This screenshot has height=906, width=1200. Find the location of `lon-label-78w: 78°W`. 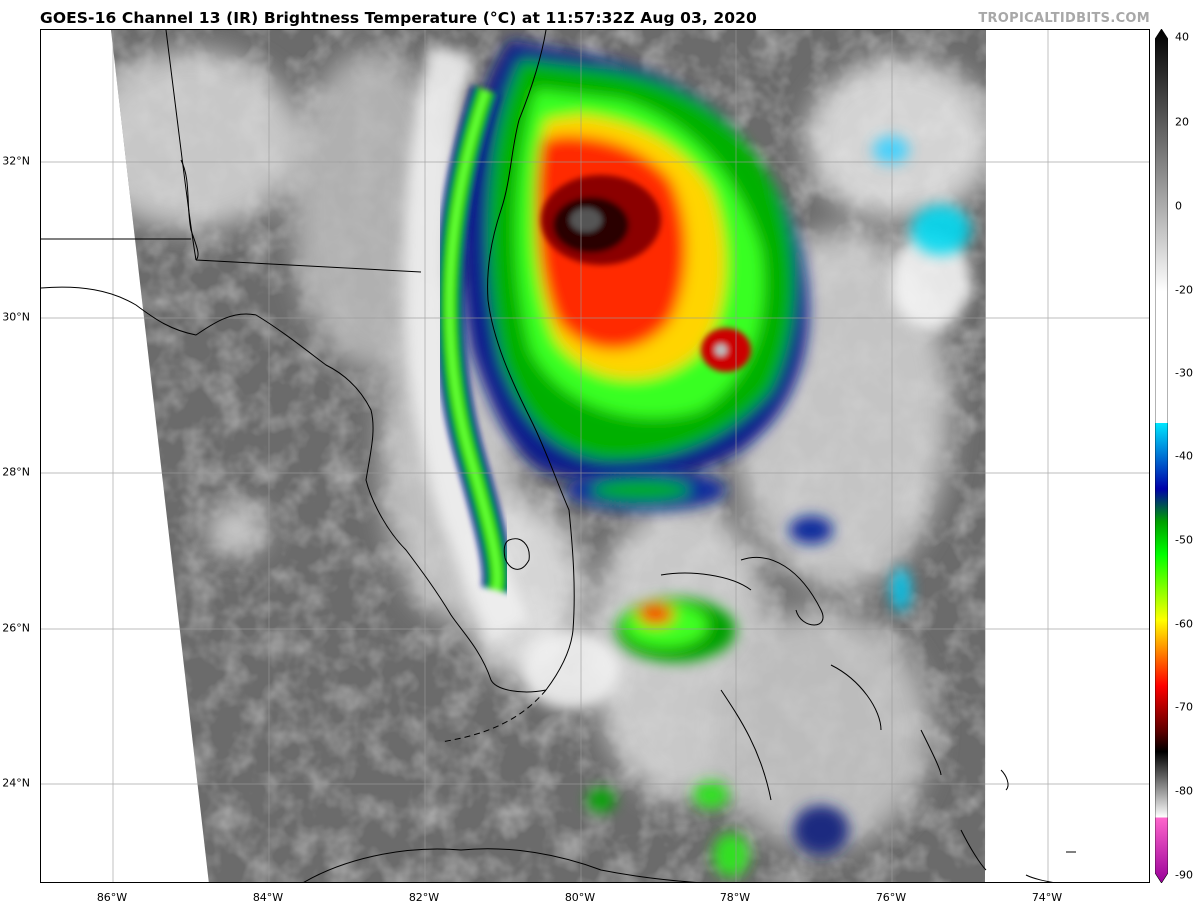

lon-label-78w: 78°W is located at coordinates (735, 897).